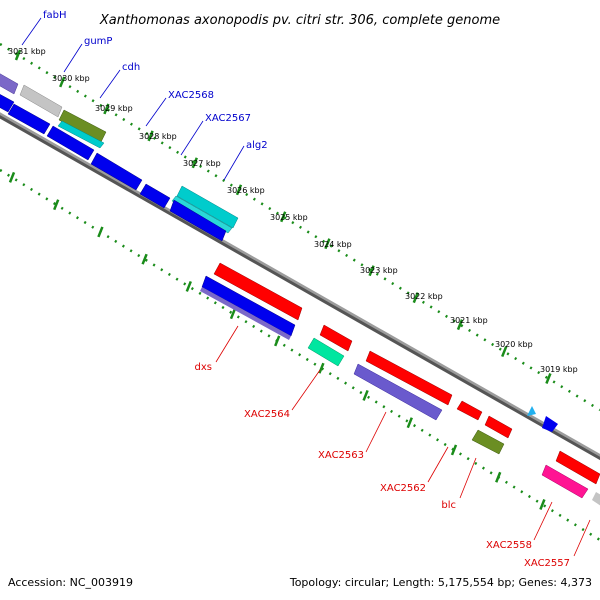  Describe the element at coordinates (257, 145) in the screenshot. I see `gene-label-alg2: alg2` at that location.